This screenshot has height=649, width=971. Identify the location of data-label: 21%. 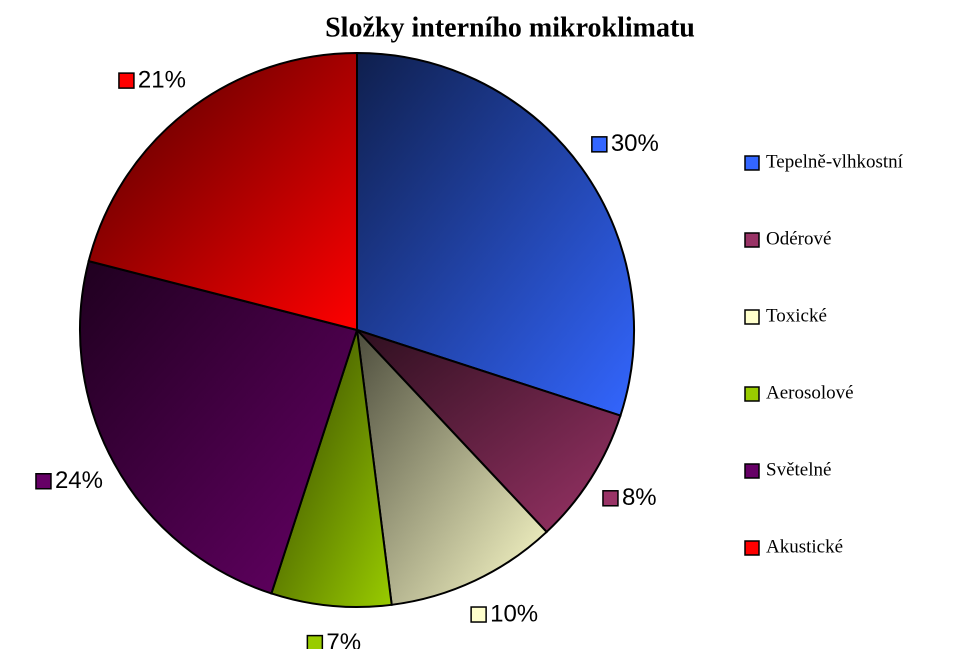
(162, 79).